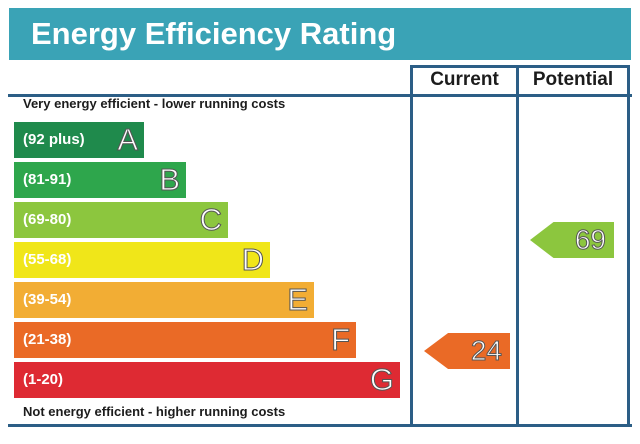 The width and height of the screenshot is (640, 444). I want to click on potential-column-header: Potential, so click(573, 79).